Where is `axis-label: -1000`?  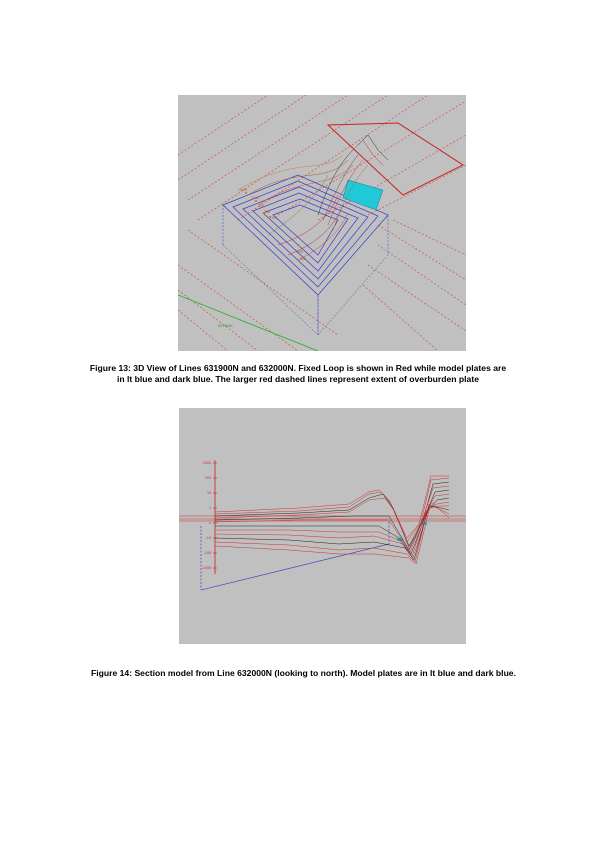
axis-label: -1000 is located at coordinates (206, 568).